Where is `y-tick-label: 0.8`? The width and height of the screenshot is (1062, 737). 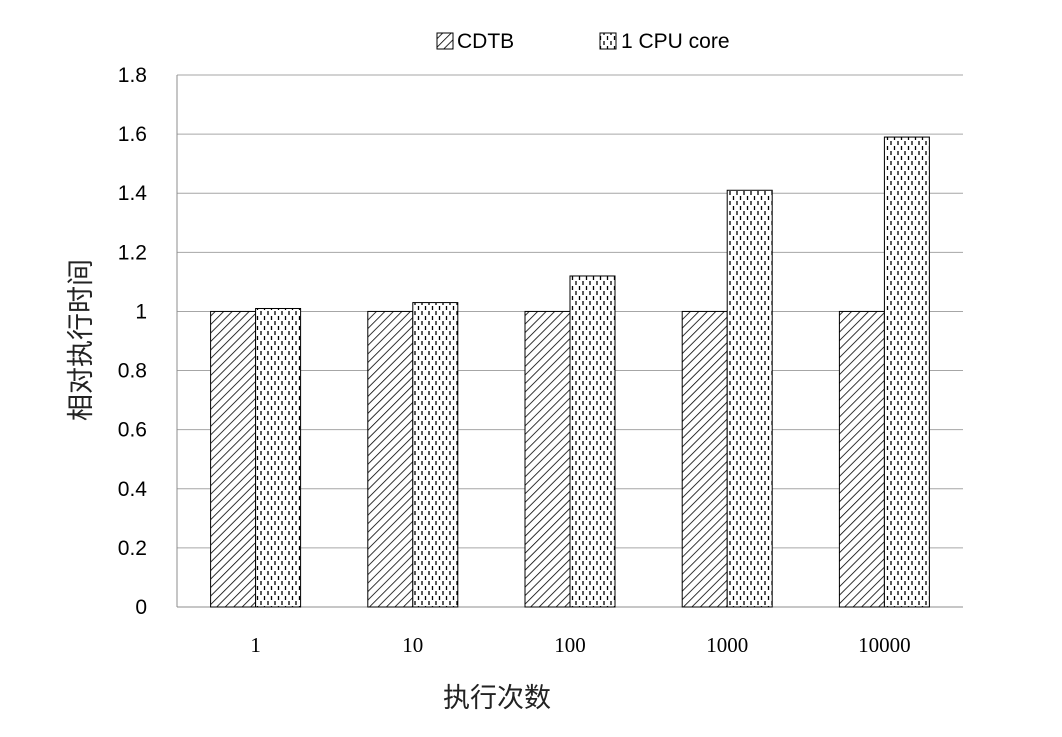 y-tick-label: 0.8 is located at coordinates (132, 371).